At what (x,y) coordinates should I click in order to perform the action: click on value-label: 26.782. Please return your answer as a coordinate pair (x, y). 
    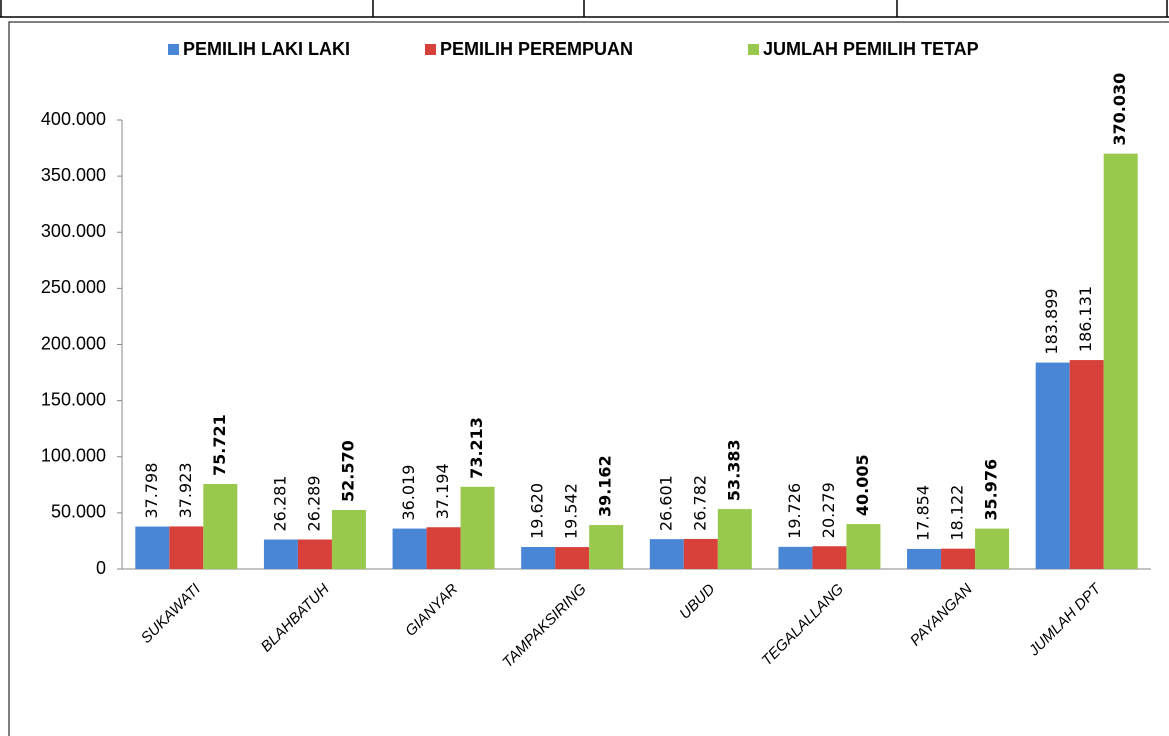
    Looking at the image, I should click on (699, 503).